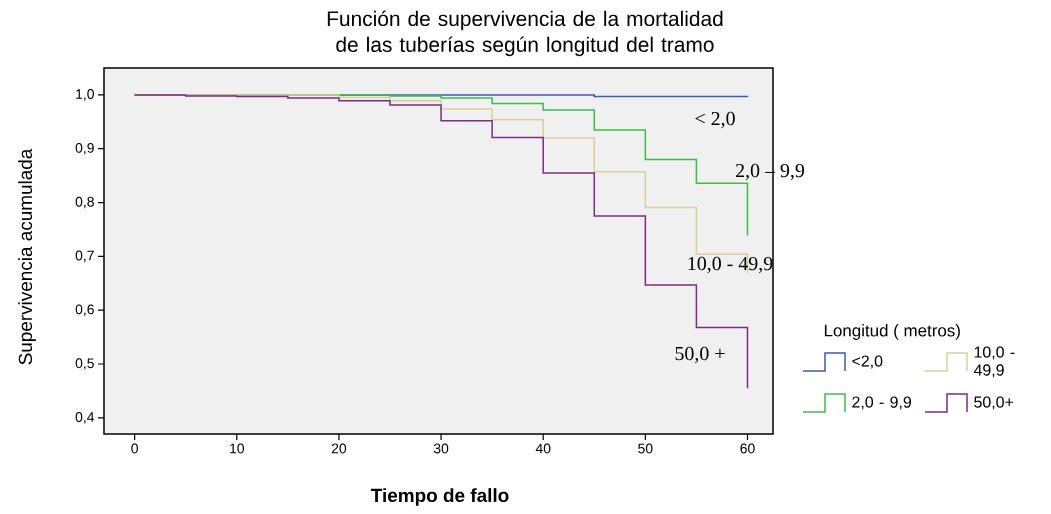  What do you see at coordinates (882, 403) in the screenshot?
I see `legend-label: 2,0 - 9,9` at bounding box center [882, 403].